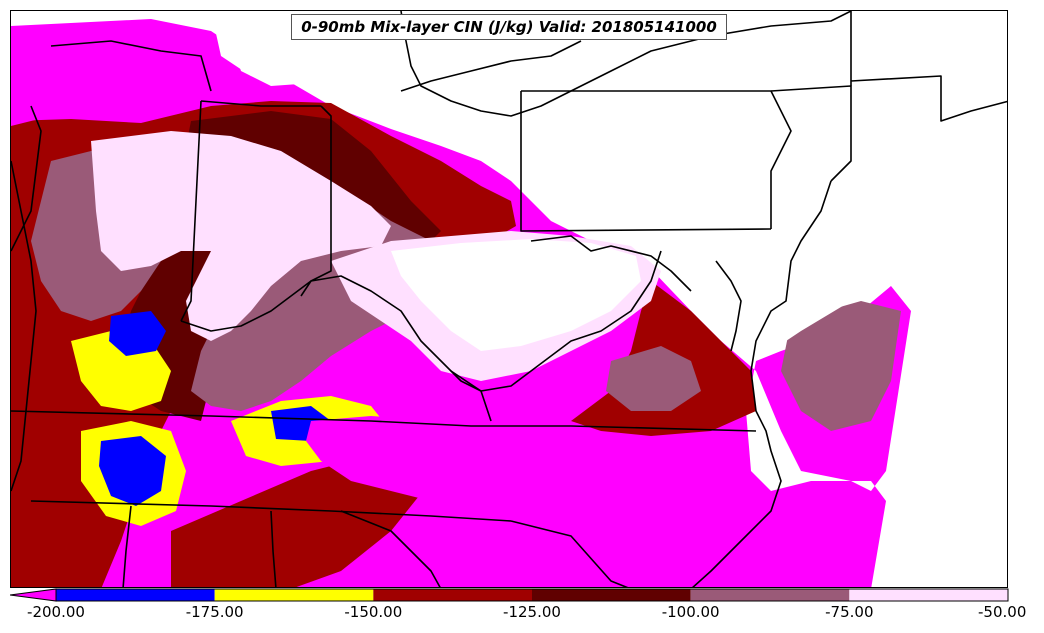 The height and width of the screenshot is (633, 1044). I want to click on lake-erie-shore, so click(491, 66).